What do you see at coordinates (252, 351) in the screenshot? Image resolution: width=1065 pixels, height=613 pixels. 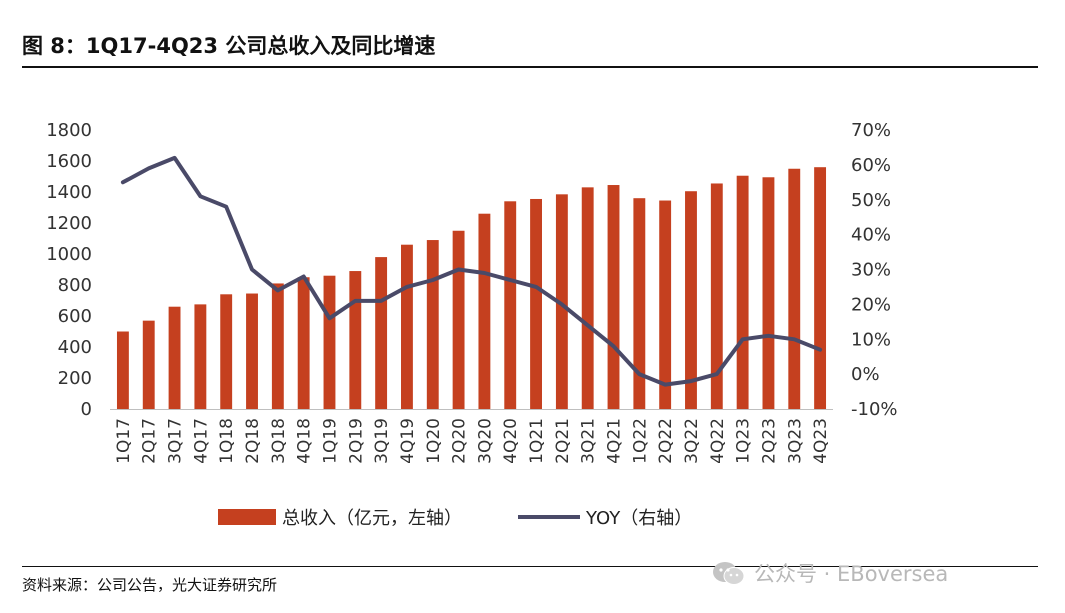 I see `bar-2Q18` at bounding box center [252, 351].